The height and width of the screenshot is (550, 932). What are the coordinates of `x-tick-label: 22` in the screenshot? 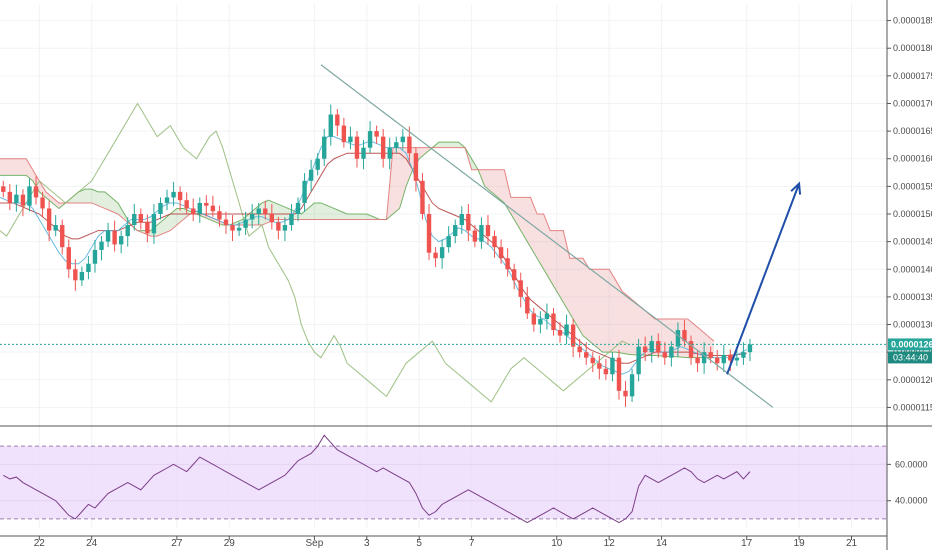 It's located at (40, 543).